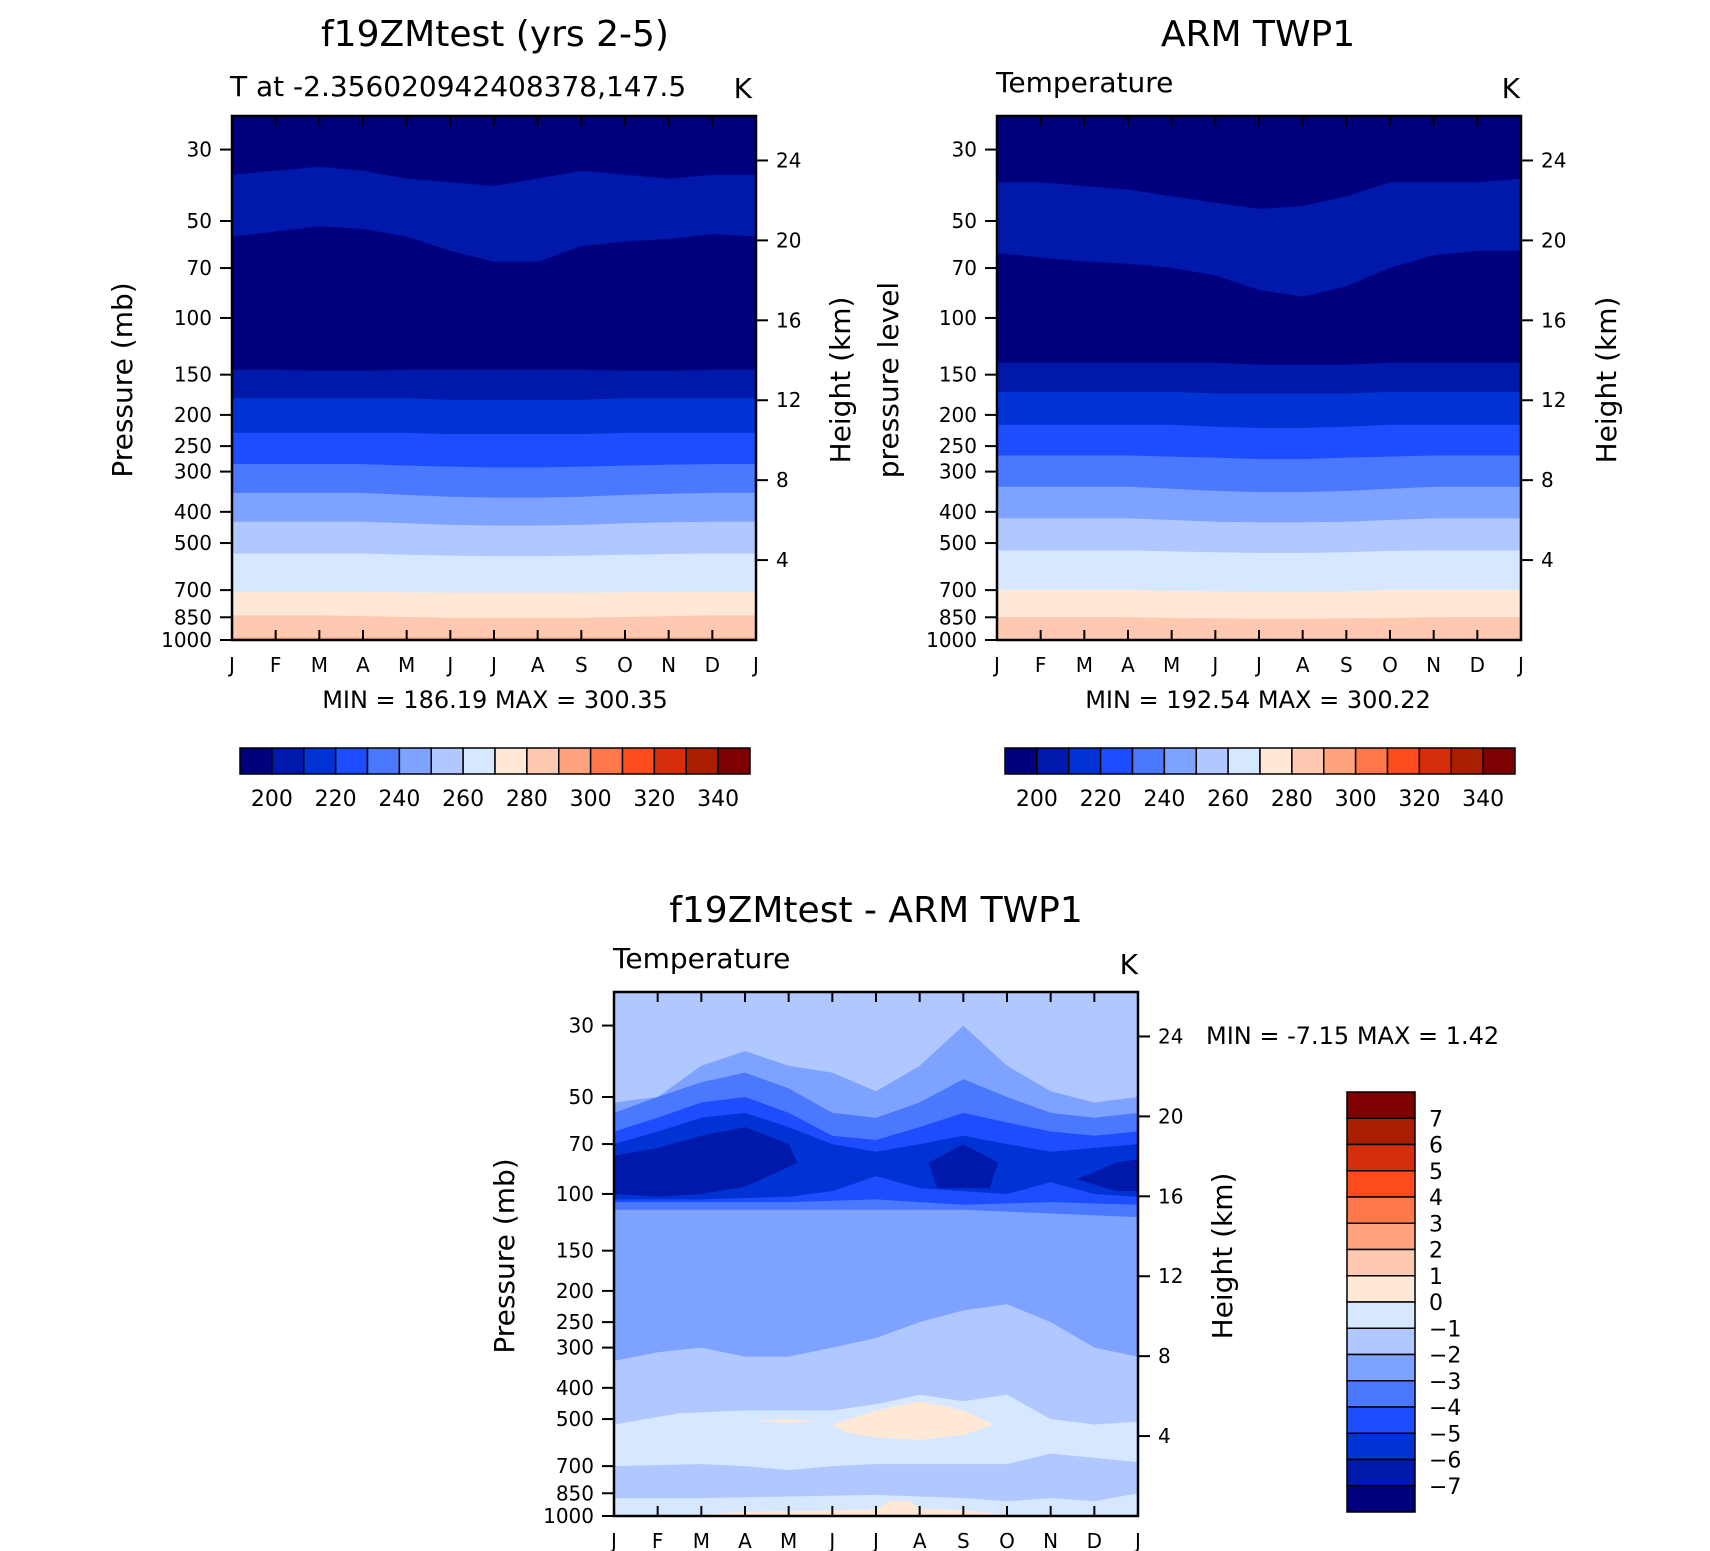 The width and height of the screenshot is (1710, 1551). I want to click on y2-tick-label: 20, so click(788, 240).